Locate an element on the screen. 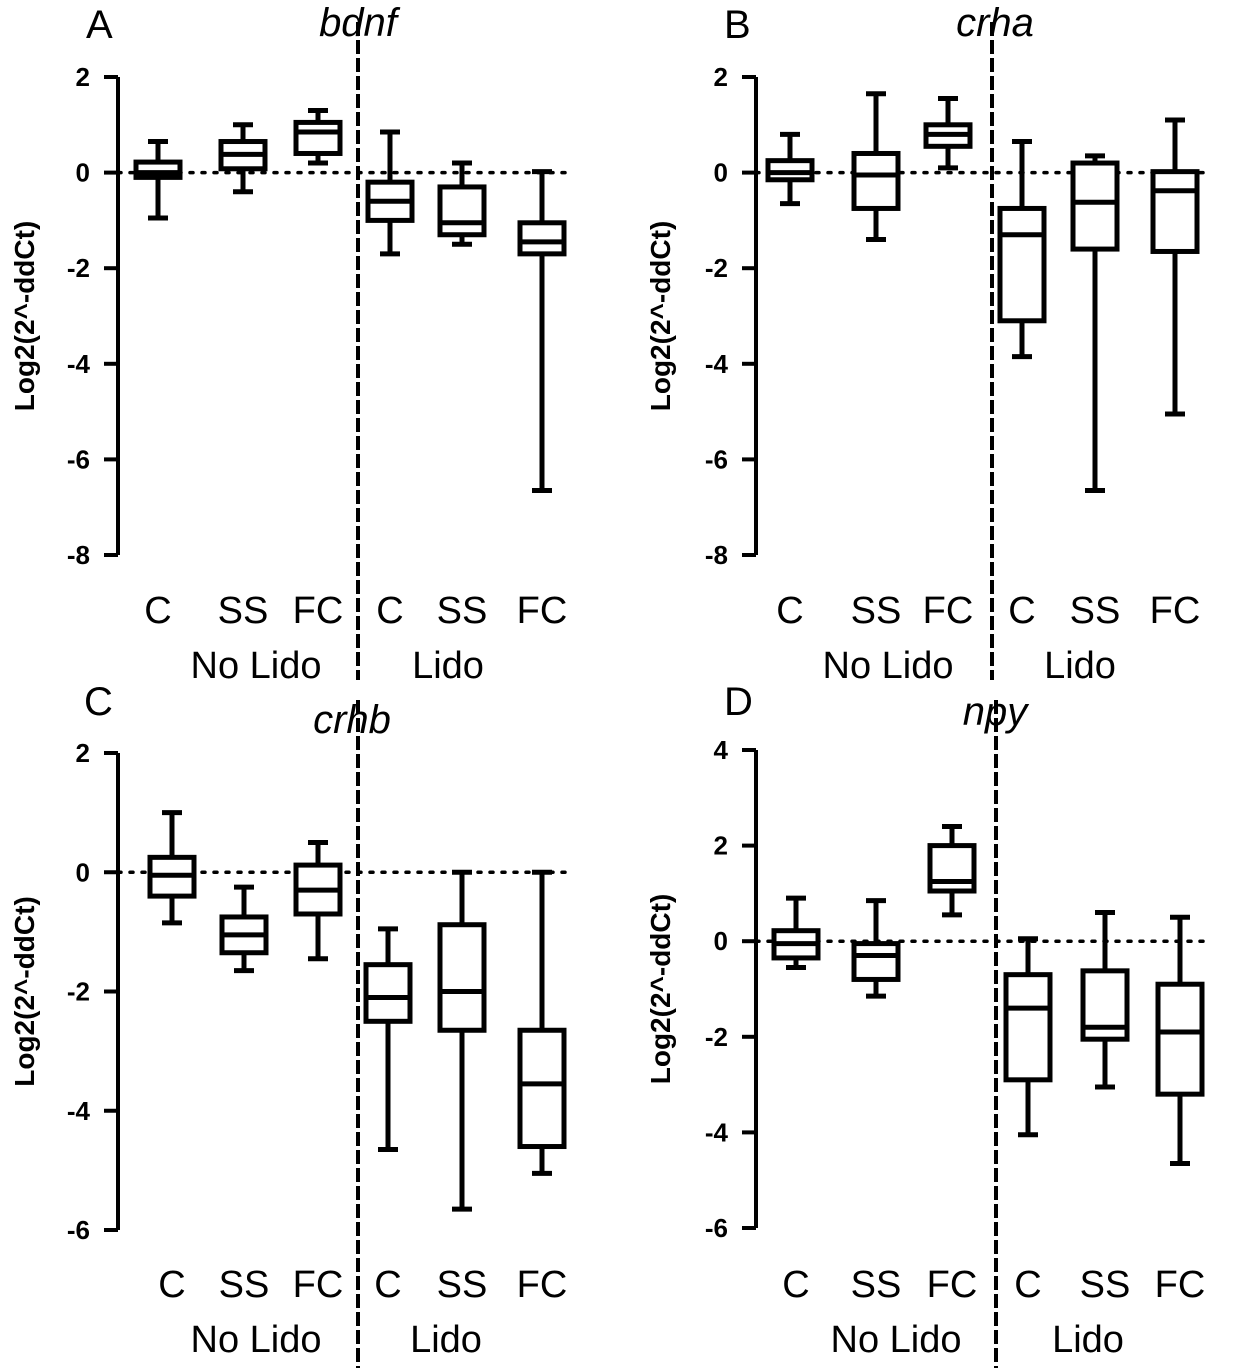 This screenshot has height=1368, width=1243. panel-letter: B is located at coordinates (737, 25).